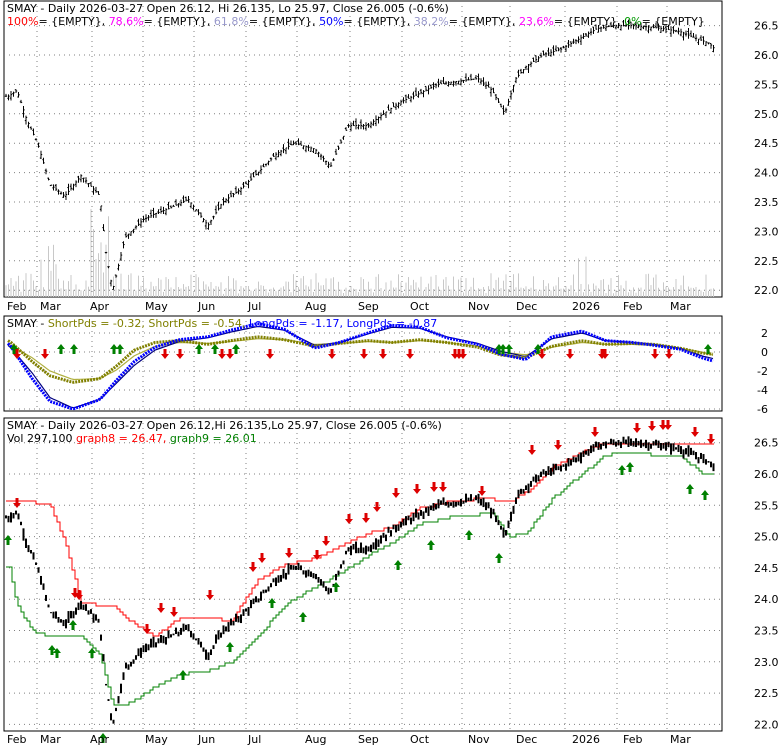 The image size is (780, 749). I want to click on fib-label-38-2: 38.2%, so click(431, 21).